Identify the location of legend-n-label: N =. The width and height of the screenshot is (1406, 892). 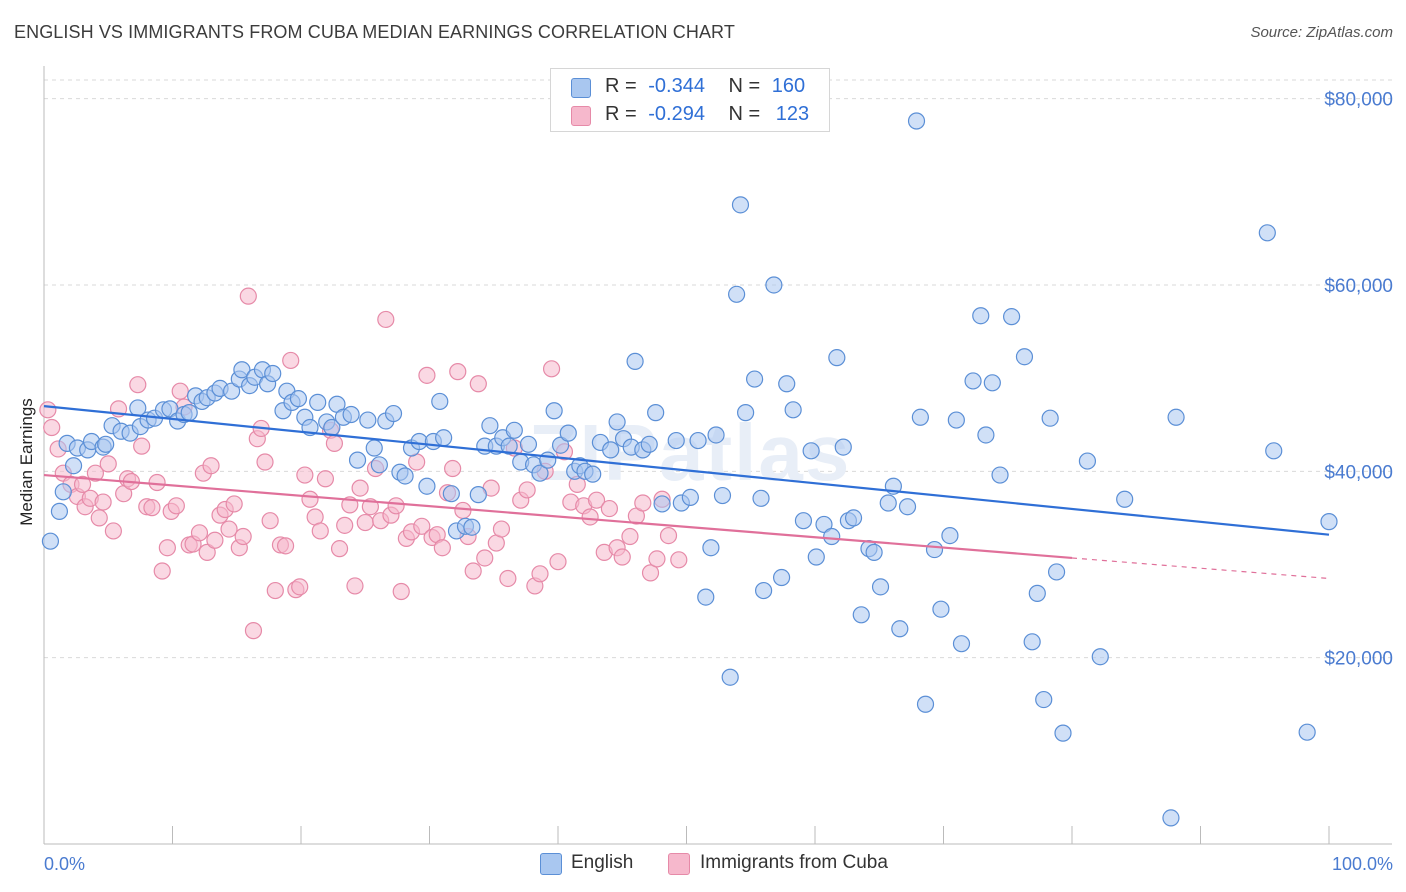
(744, 86).